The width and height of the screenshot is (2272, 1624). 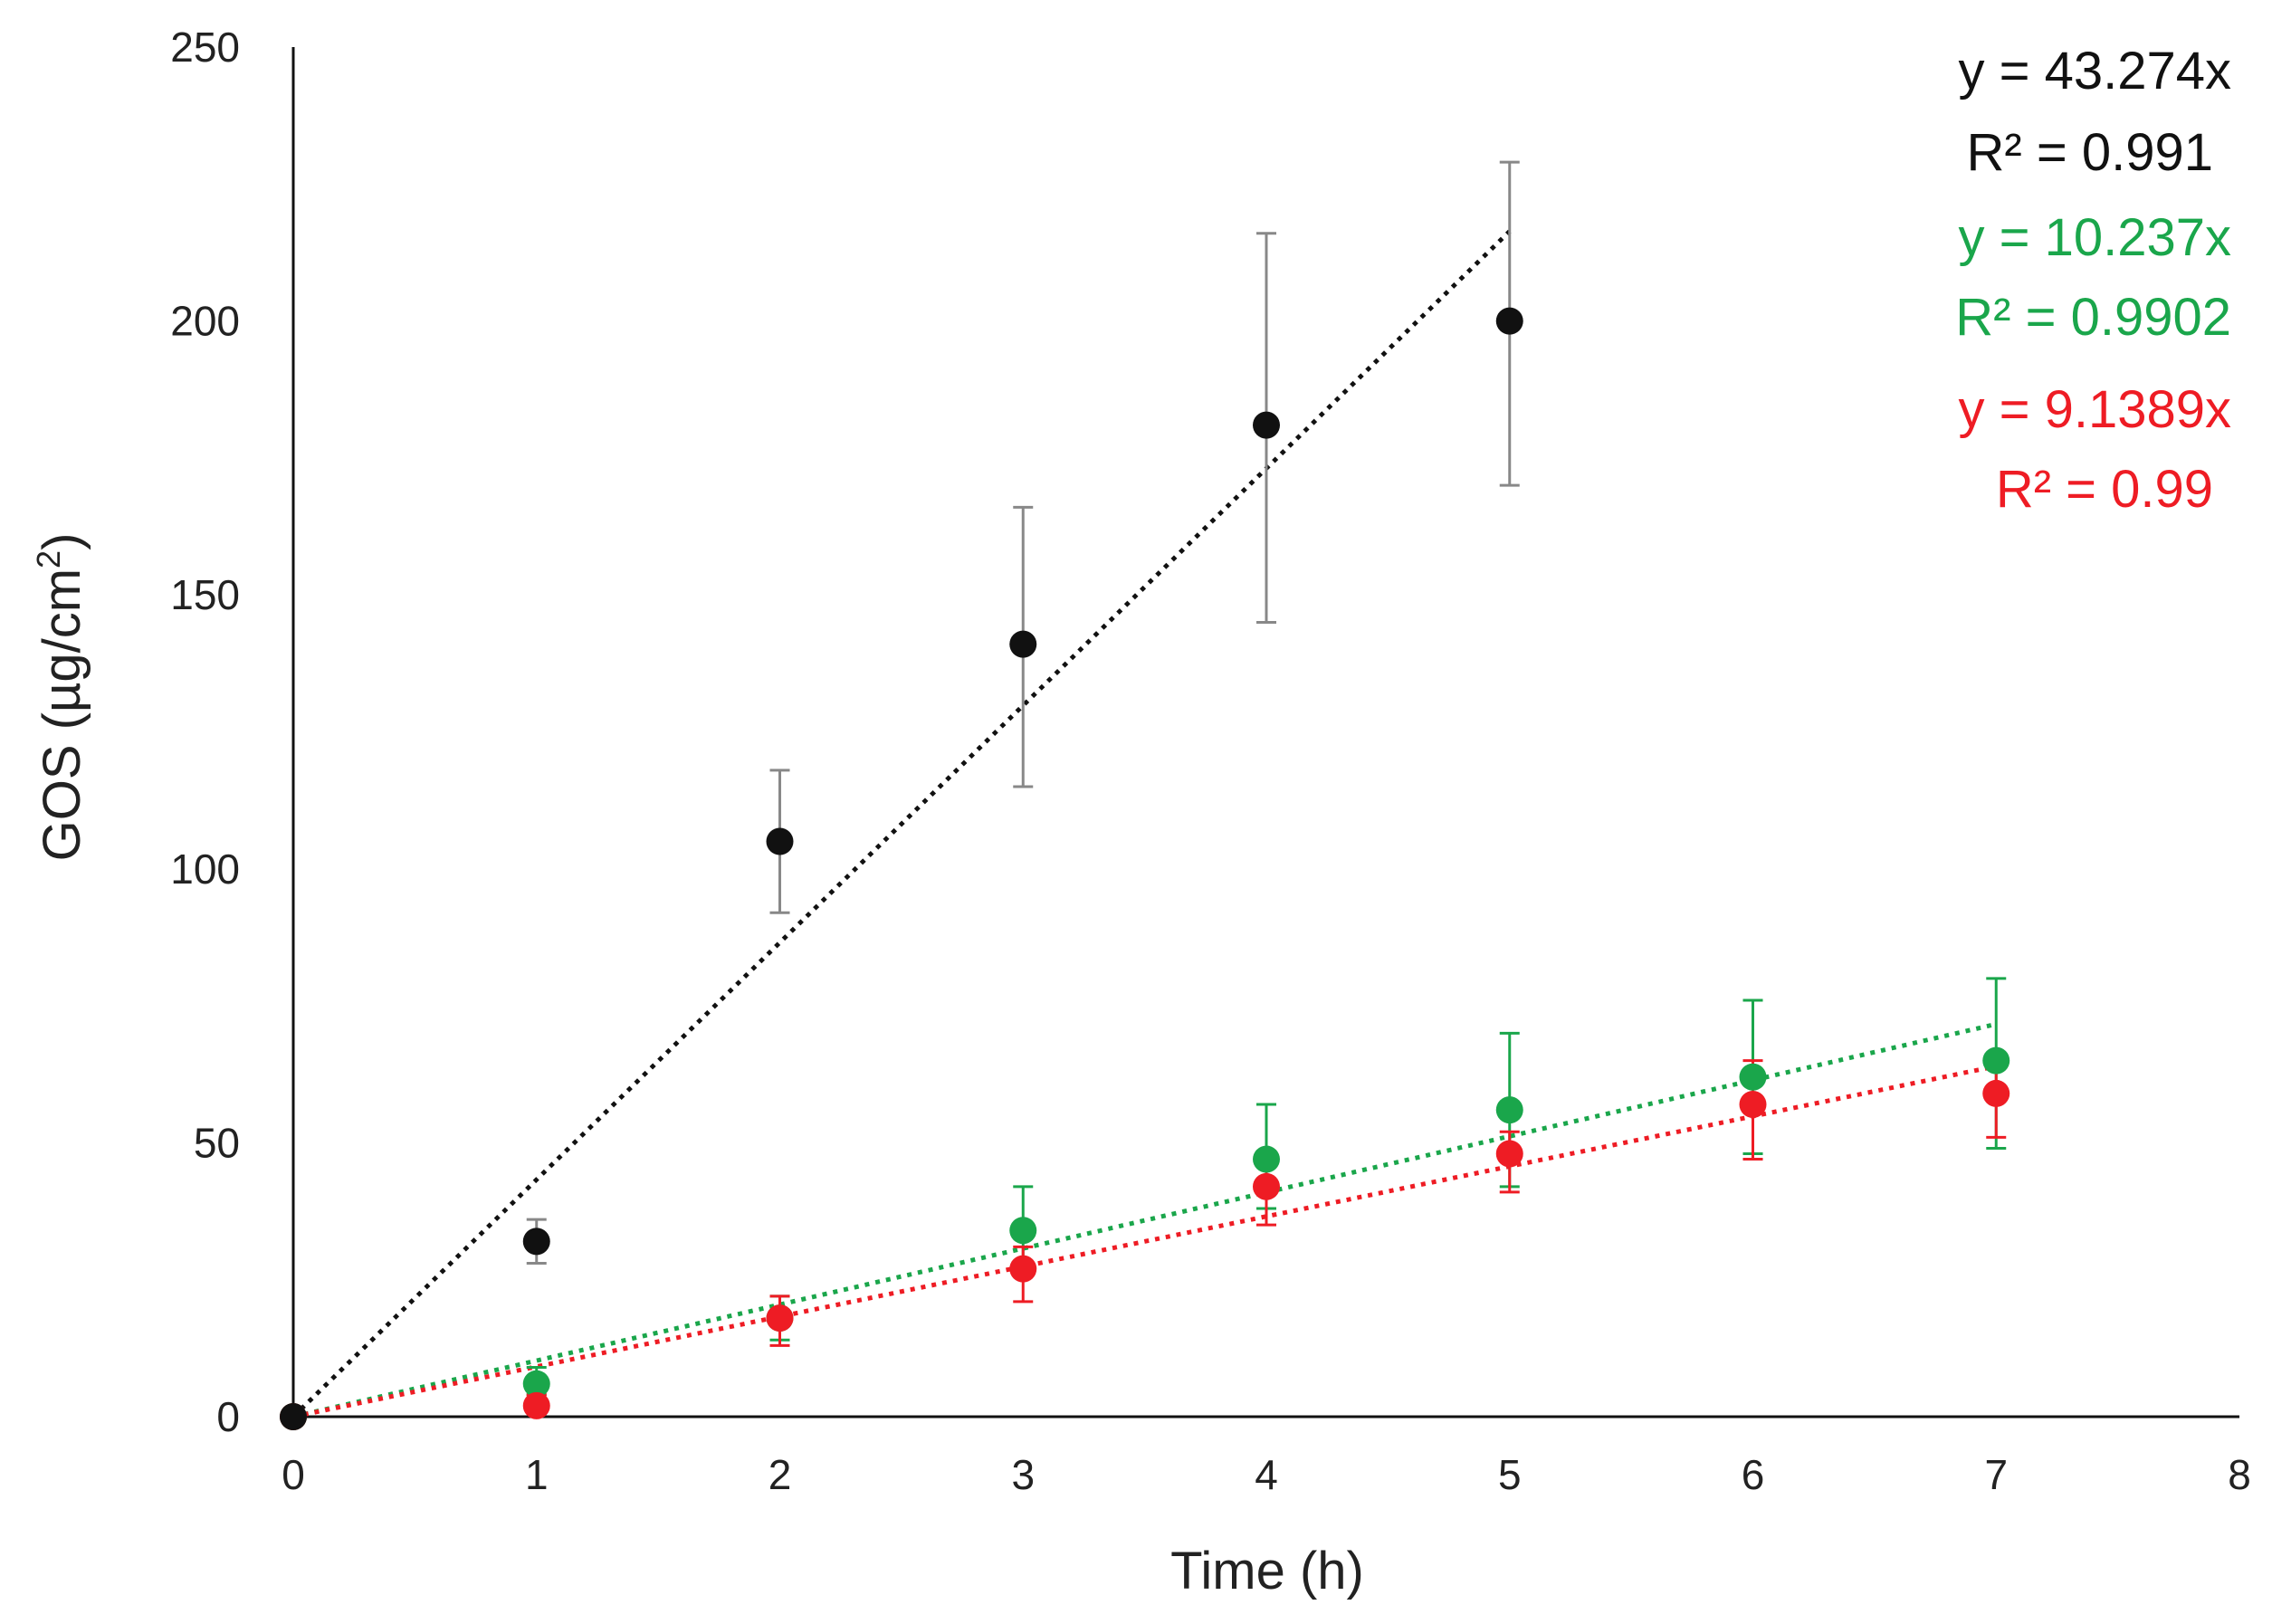 I want to click on green-r2: R² = 0.9902, so click(x=2093, y=317).